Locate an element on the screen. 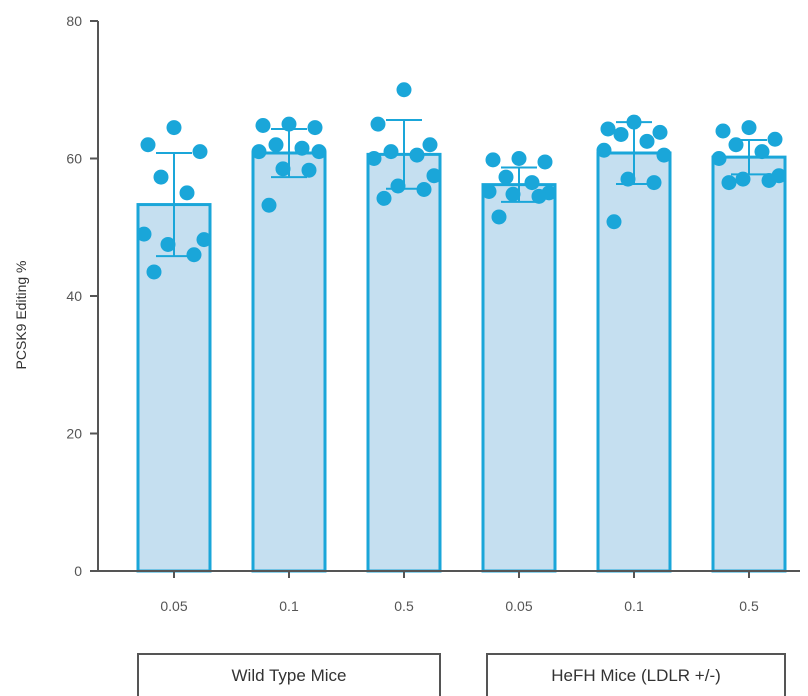  x-tick-label-3: 0.05 is located at coordinates (518, 606).